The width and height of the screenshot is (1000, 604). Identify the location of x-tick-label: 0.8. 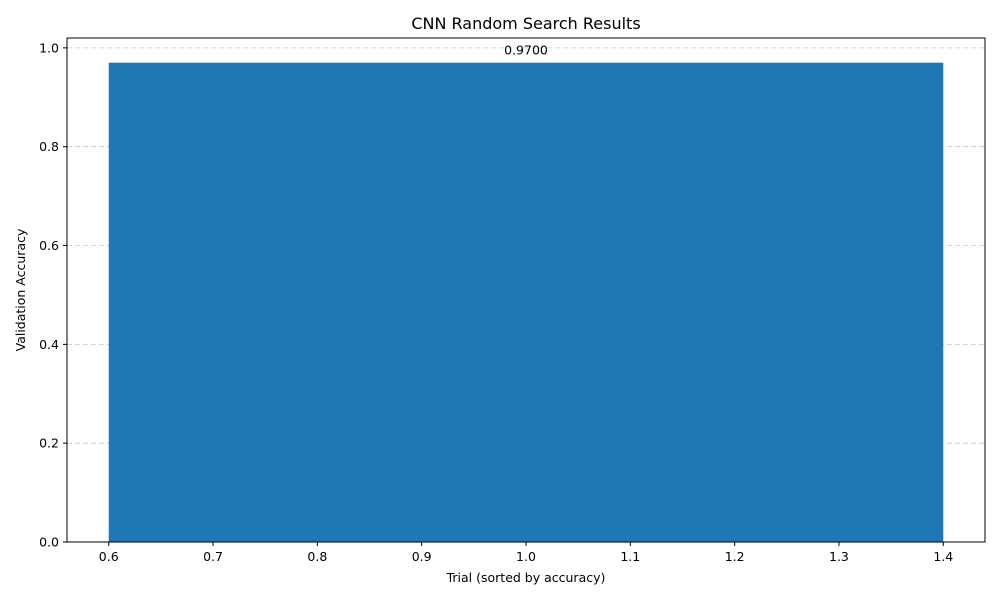
(317, 556).